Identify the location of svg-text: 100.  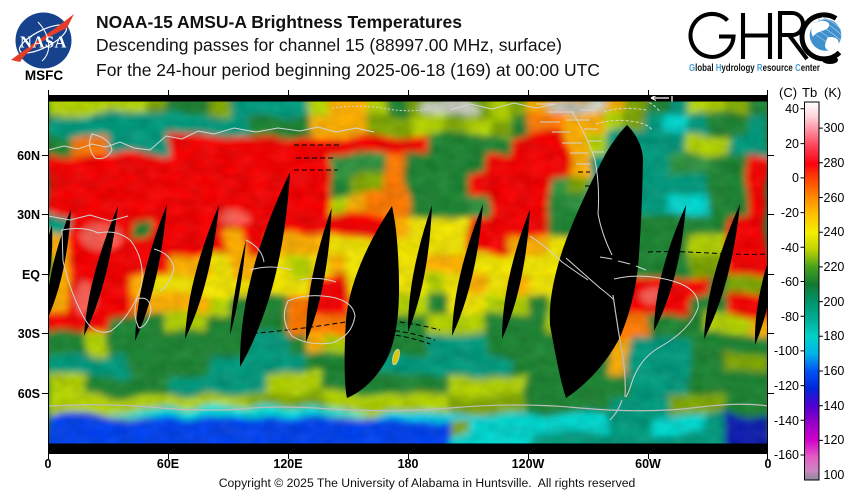
(834, 475).